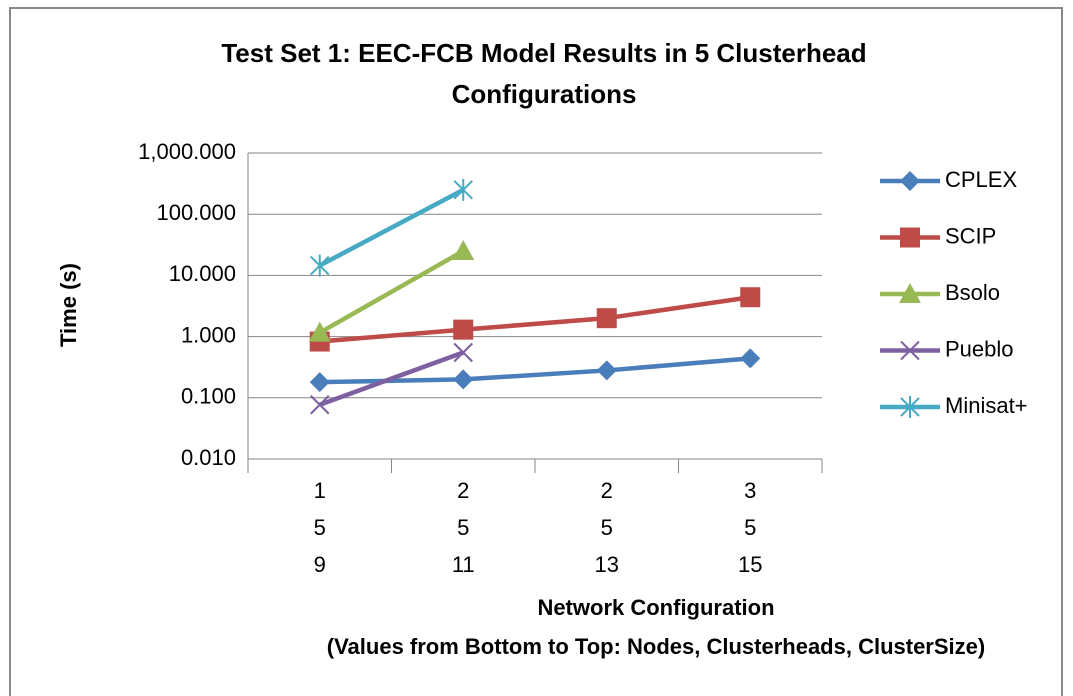  What do you see at coordinates (320, 490) in the screenshot?
I see `x-tick-label: 1` at bounding box center [320, 490].